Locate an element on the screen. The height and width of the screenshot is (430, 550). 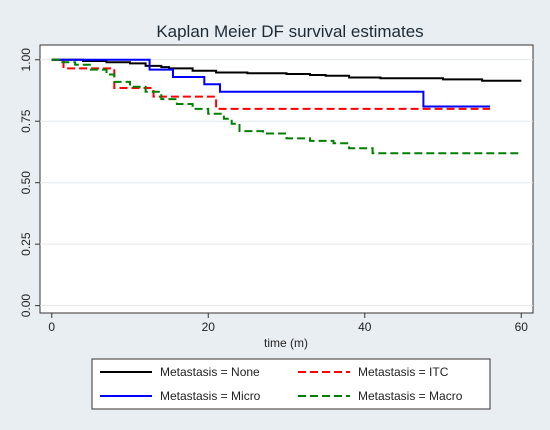
series-line-itc is located at coordinates (270, 84).